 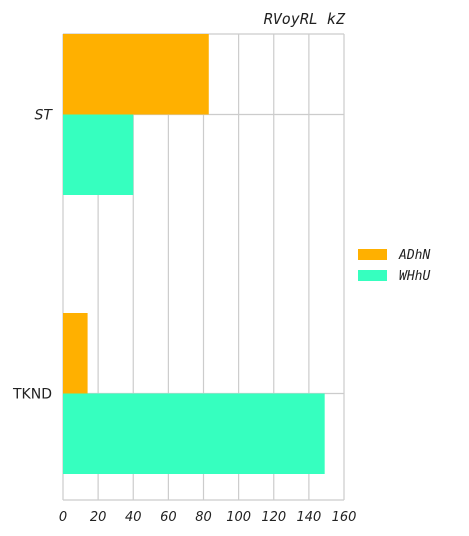 What do you see at coordinates (44, 116) in the screenshot?
I see `y-tick-label-st: ST` at bounding box center [44, 116].